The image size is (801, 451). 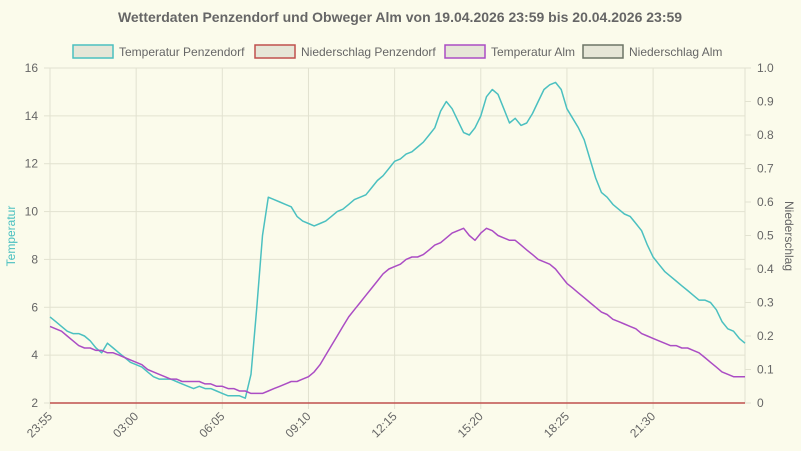 What do you see at coordinates (32, 164) in the screenshot?
I see `y-tick-label: 12` at bounding box center [32, 164].